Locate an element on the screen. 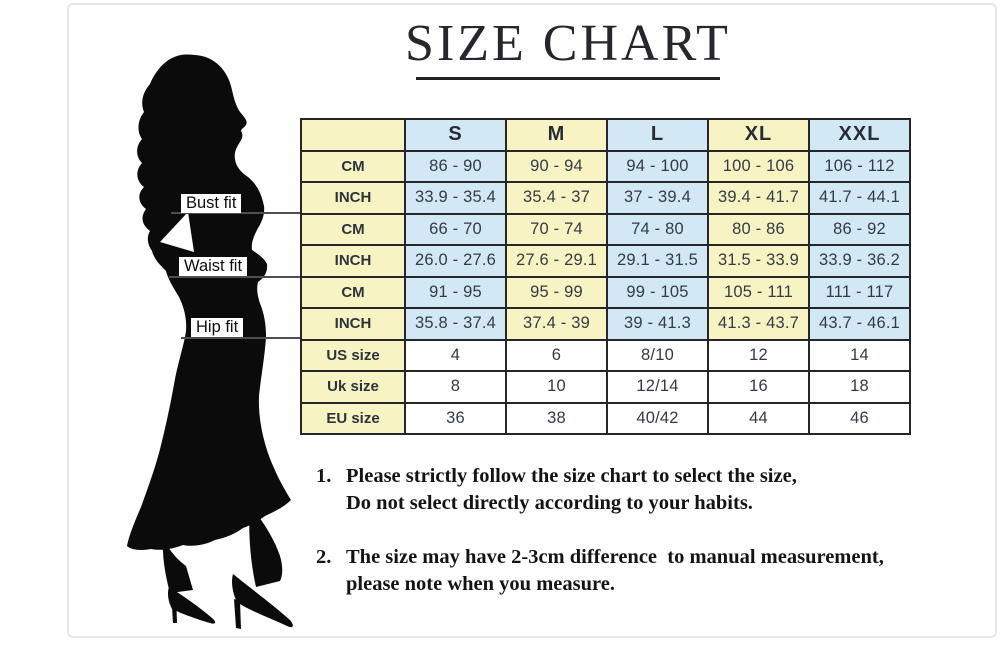  size-value-cell: 12 is located at coordinates (758, 355).